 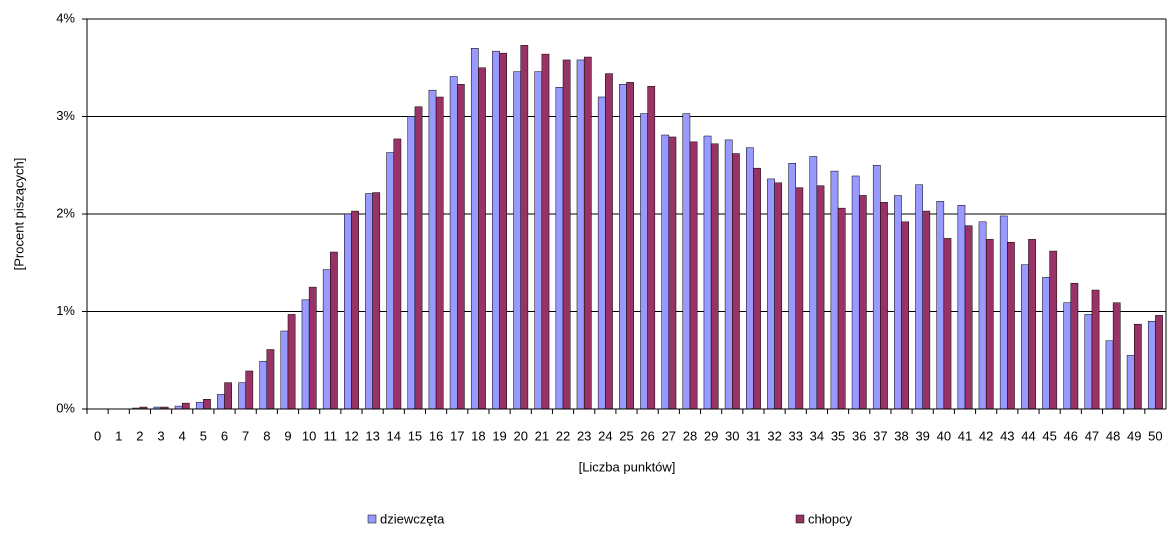 What do you see at coordinates (245, 435) in the screenshot?
I see `x-tick-label: 7` at bounding box center [245, 435].